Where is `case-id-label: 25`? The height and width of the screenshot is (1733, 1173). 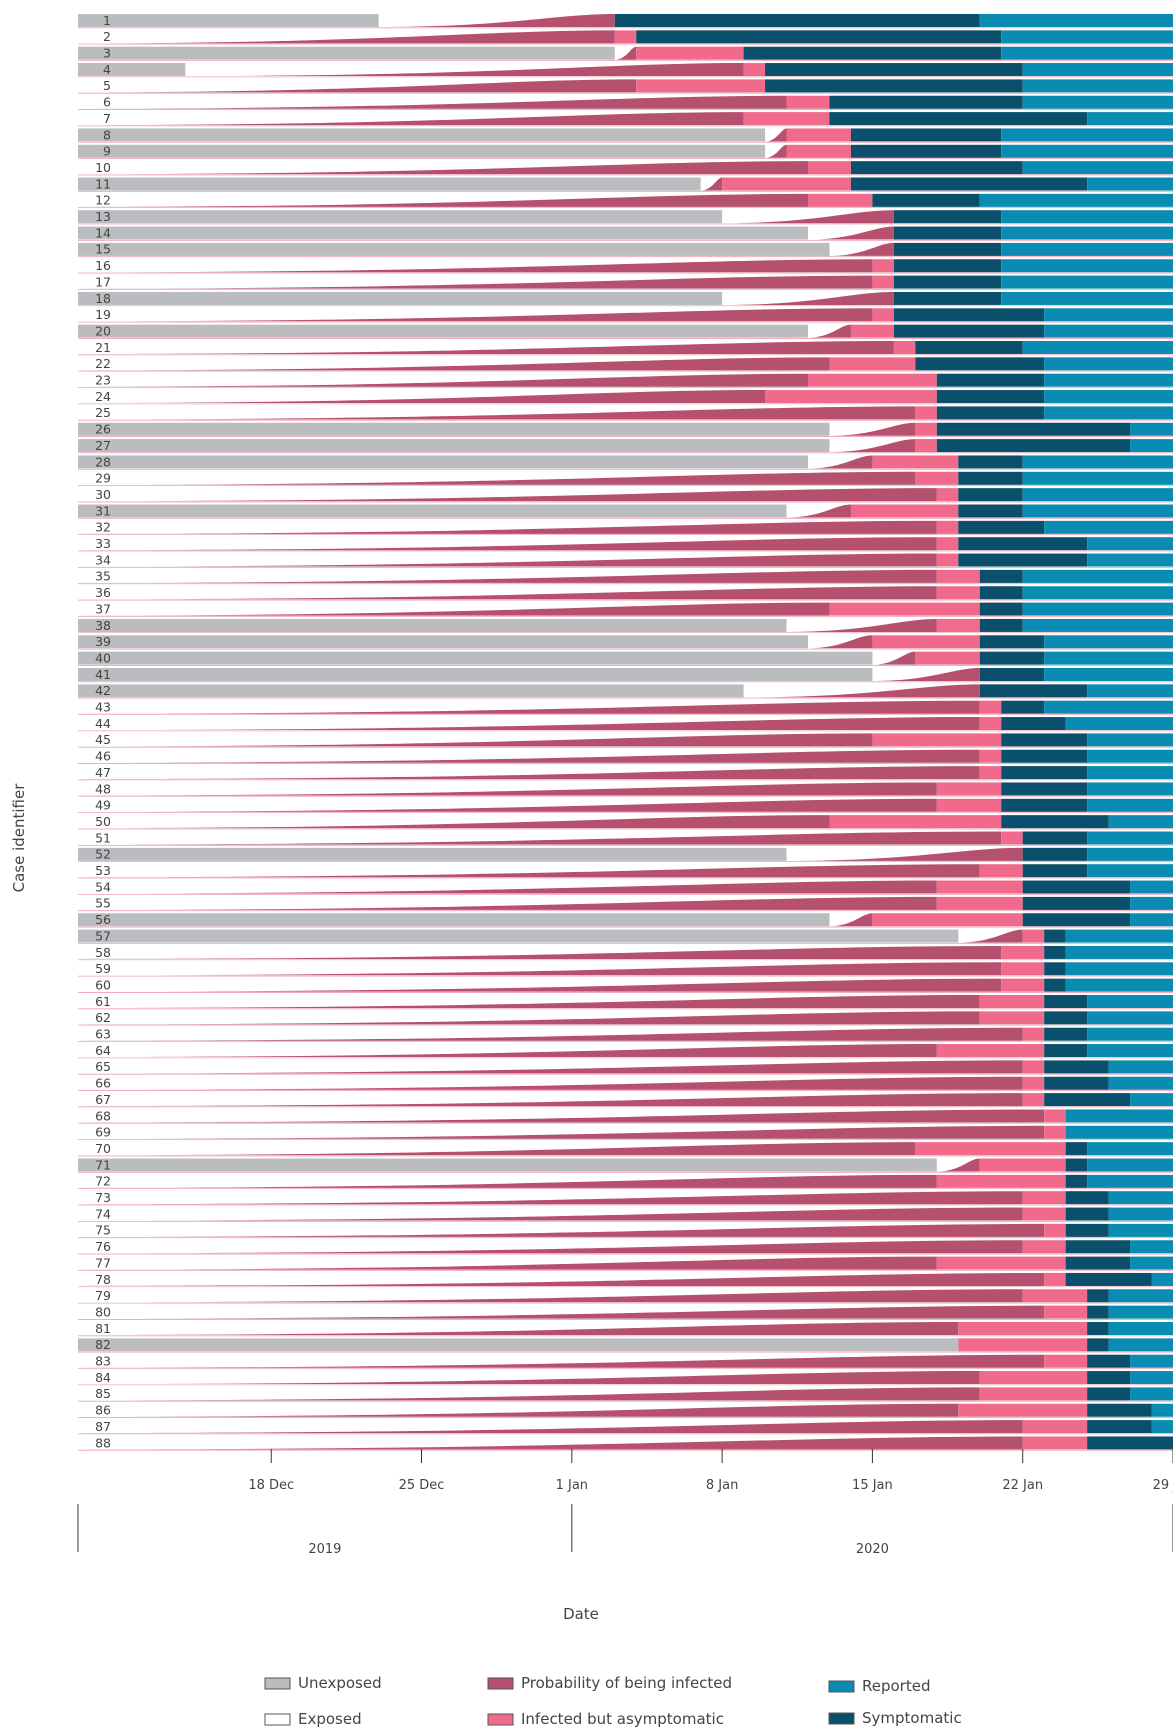 case-id-label: 25 is located at coordinates (103, 412).